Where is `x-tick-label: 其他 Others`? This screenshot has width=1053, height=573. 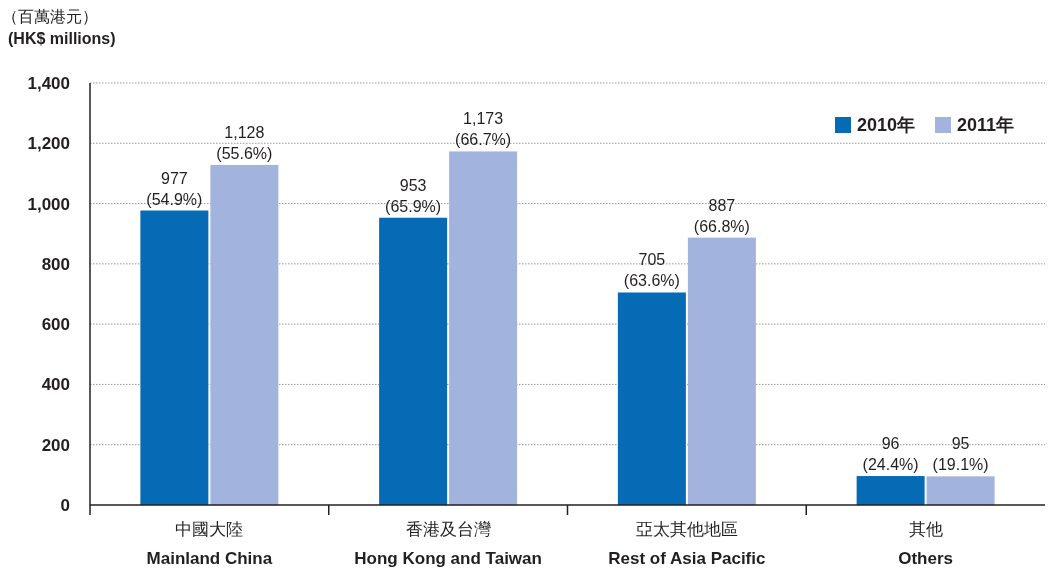 x-tick-label: 其他 Others is located at coordinates (926, 544).